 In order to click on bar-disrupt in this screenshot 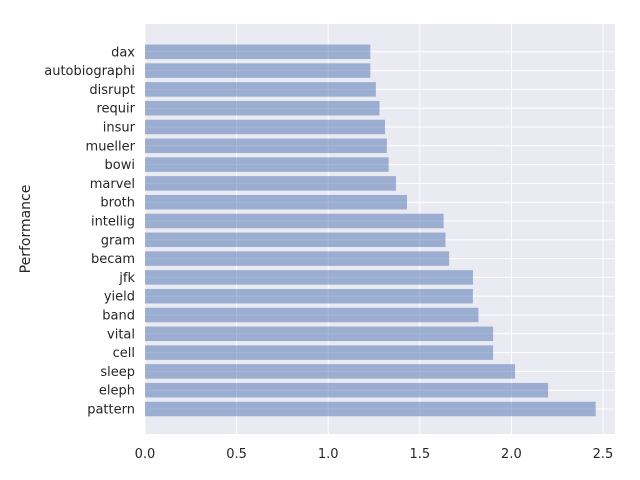, I will do `click(260, 89)`.